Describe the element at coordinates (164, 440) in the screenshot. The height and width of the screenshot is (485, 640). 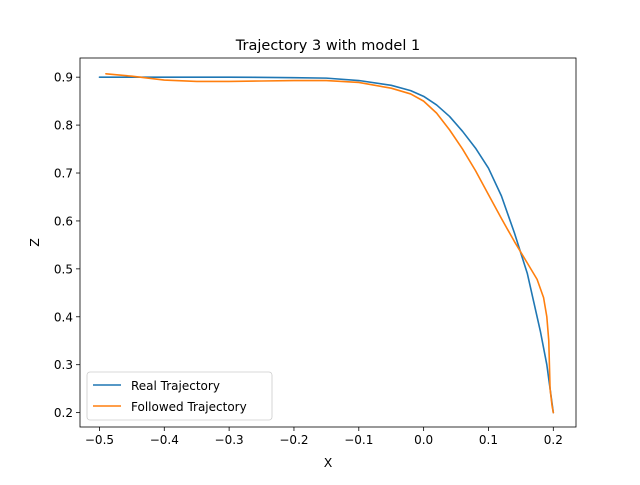
I see `x-tick-label: −0.4` at that location.